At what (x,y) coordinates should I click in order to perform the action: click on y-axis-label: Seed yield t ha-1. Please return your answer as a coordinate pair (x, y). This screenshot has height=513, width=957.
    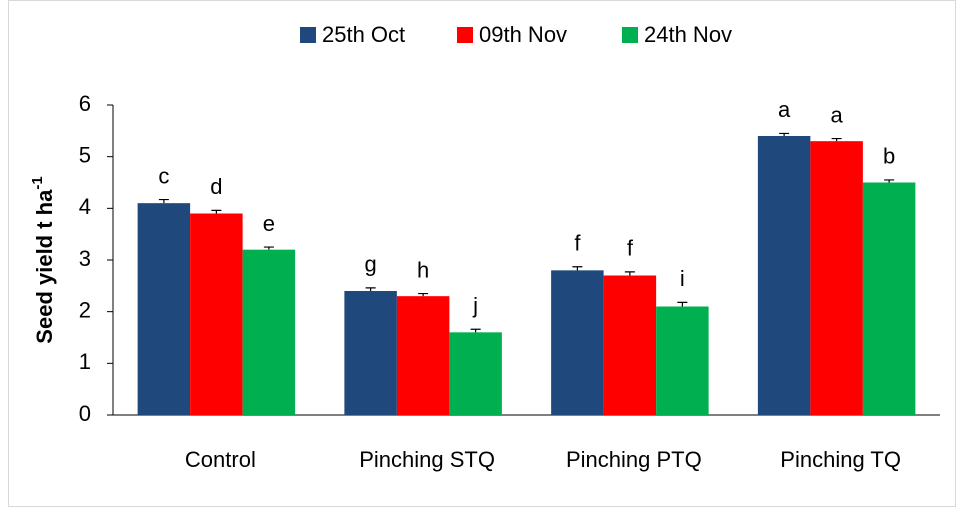
    Looking at the image, I should click on (43, 259).